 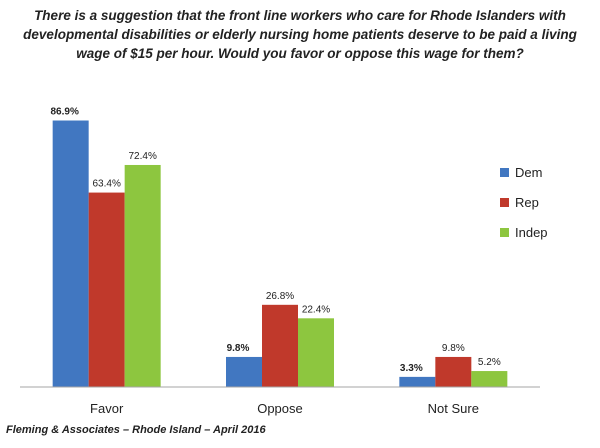 What do you see at coordinates (489, 379) in the screenshot?
I see `bar-indep-not-sure` at bounding box center [489, 379].